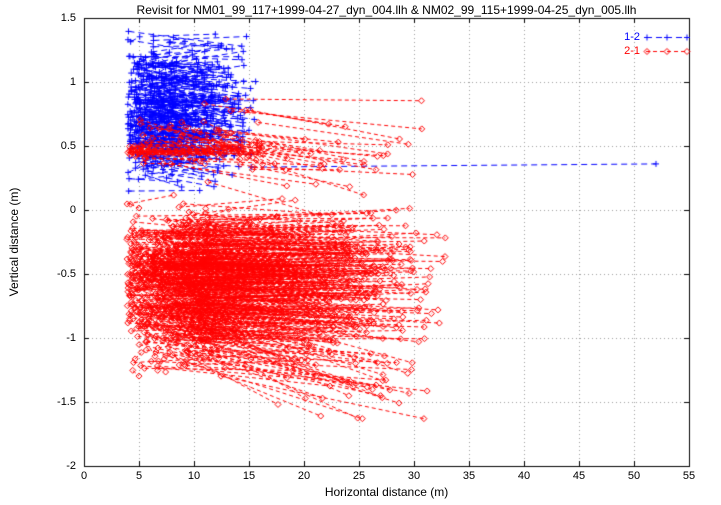  I want to click on legend-label: 1-2, so click(632, 37).